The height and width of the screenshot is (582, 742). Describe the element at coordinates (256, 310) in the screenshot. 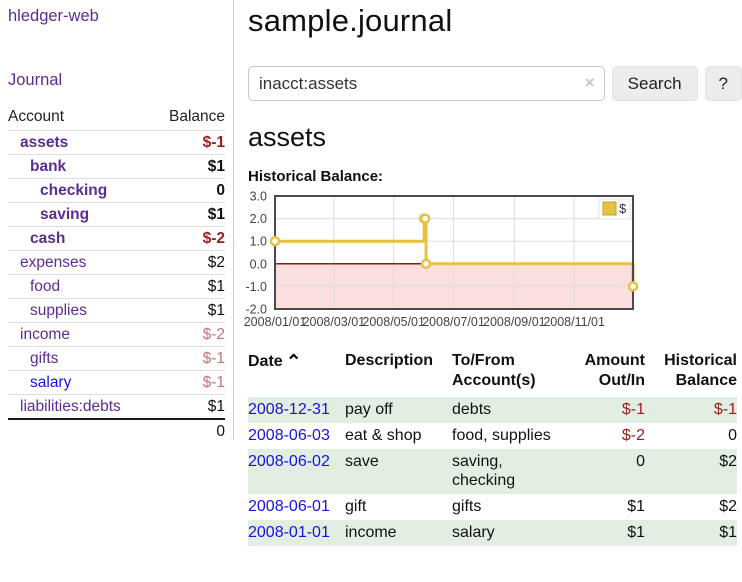

I see `y-tick-label: -2.0` at that location.